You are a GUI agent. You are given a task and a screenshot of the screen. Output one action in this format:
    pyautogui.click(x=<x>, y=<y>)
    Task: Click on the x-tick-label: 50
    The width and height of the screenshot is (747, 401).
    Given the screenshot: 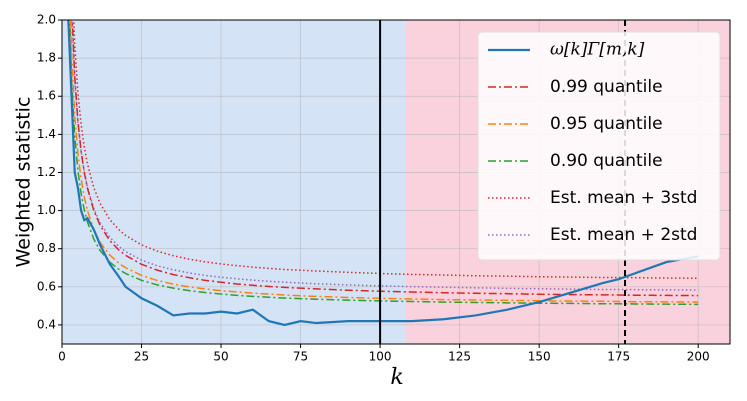 What is the action you would take?
    pyautogui.click(x=220, y=357)
    